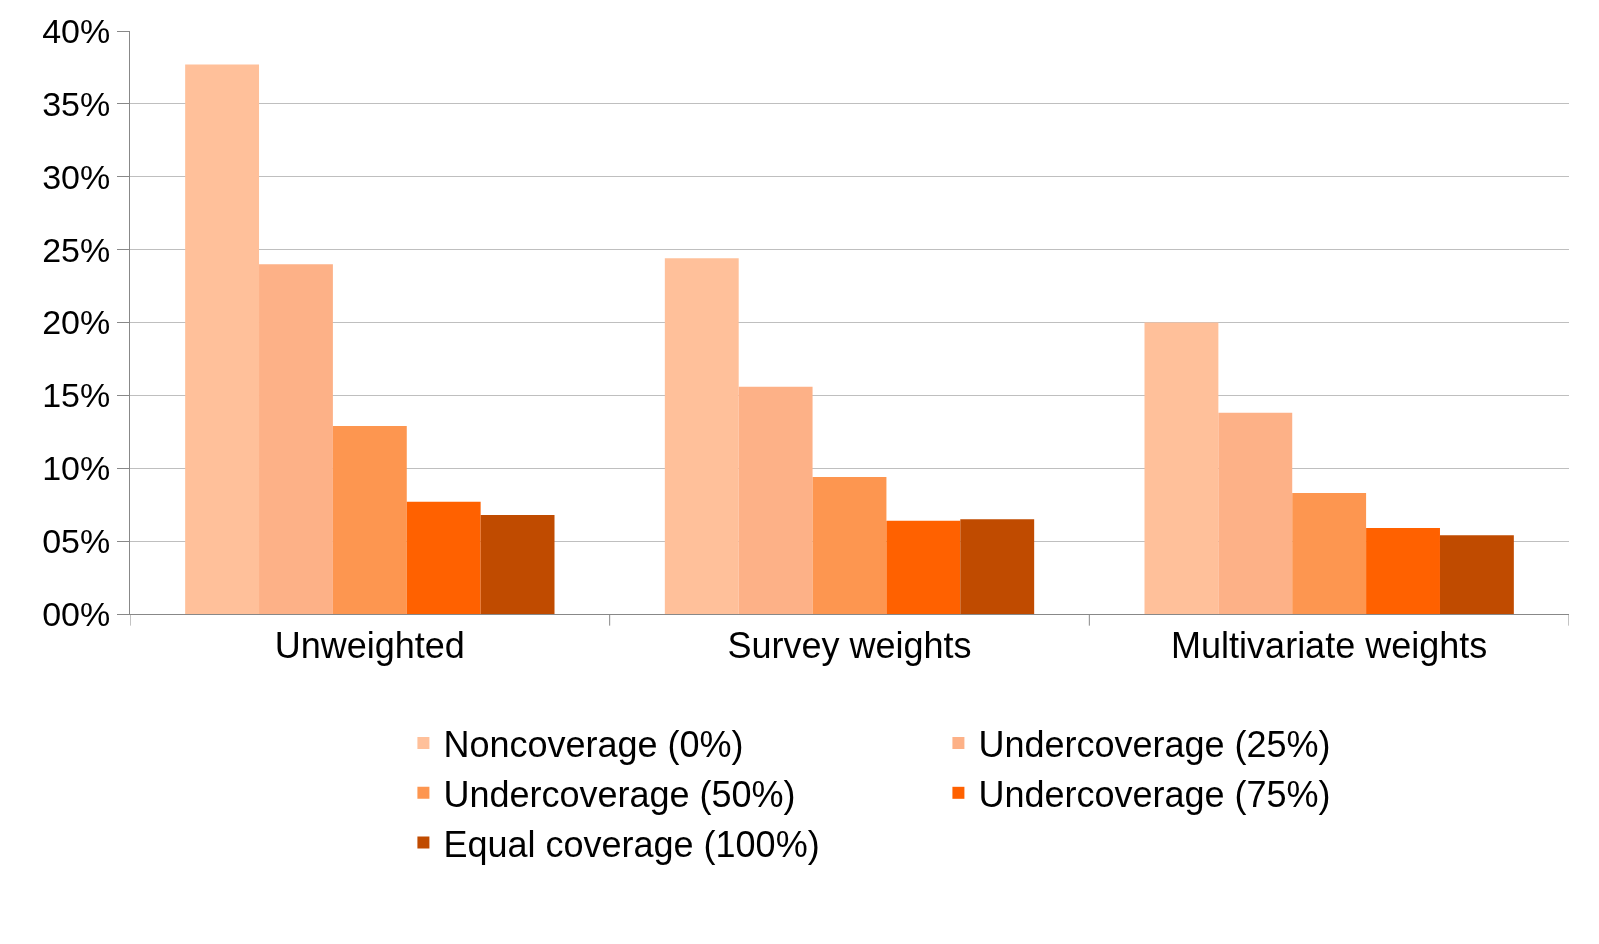 Image resolution: width=1599 pixels, height=944 pixels. I want to click on x-tick-label: Unweighted, so click(369, 646).